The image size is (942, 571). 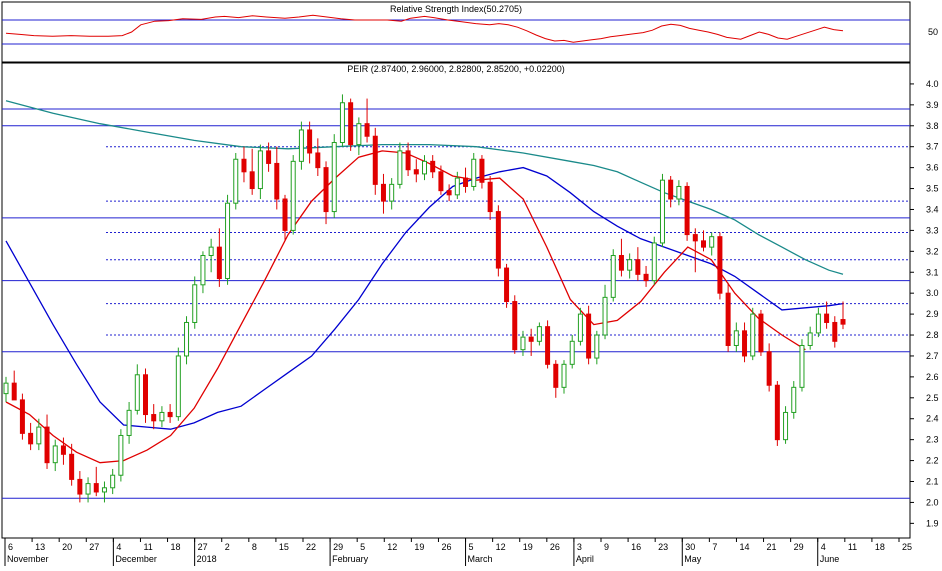 I want to click on x-tick-label: 2, so click(x=227, y=547).